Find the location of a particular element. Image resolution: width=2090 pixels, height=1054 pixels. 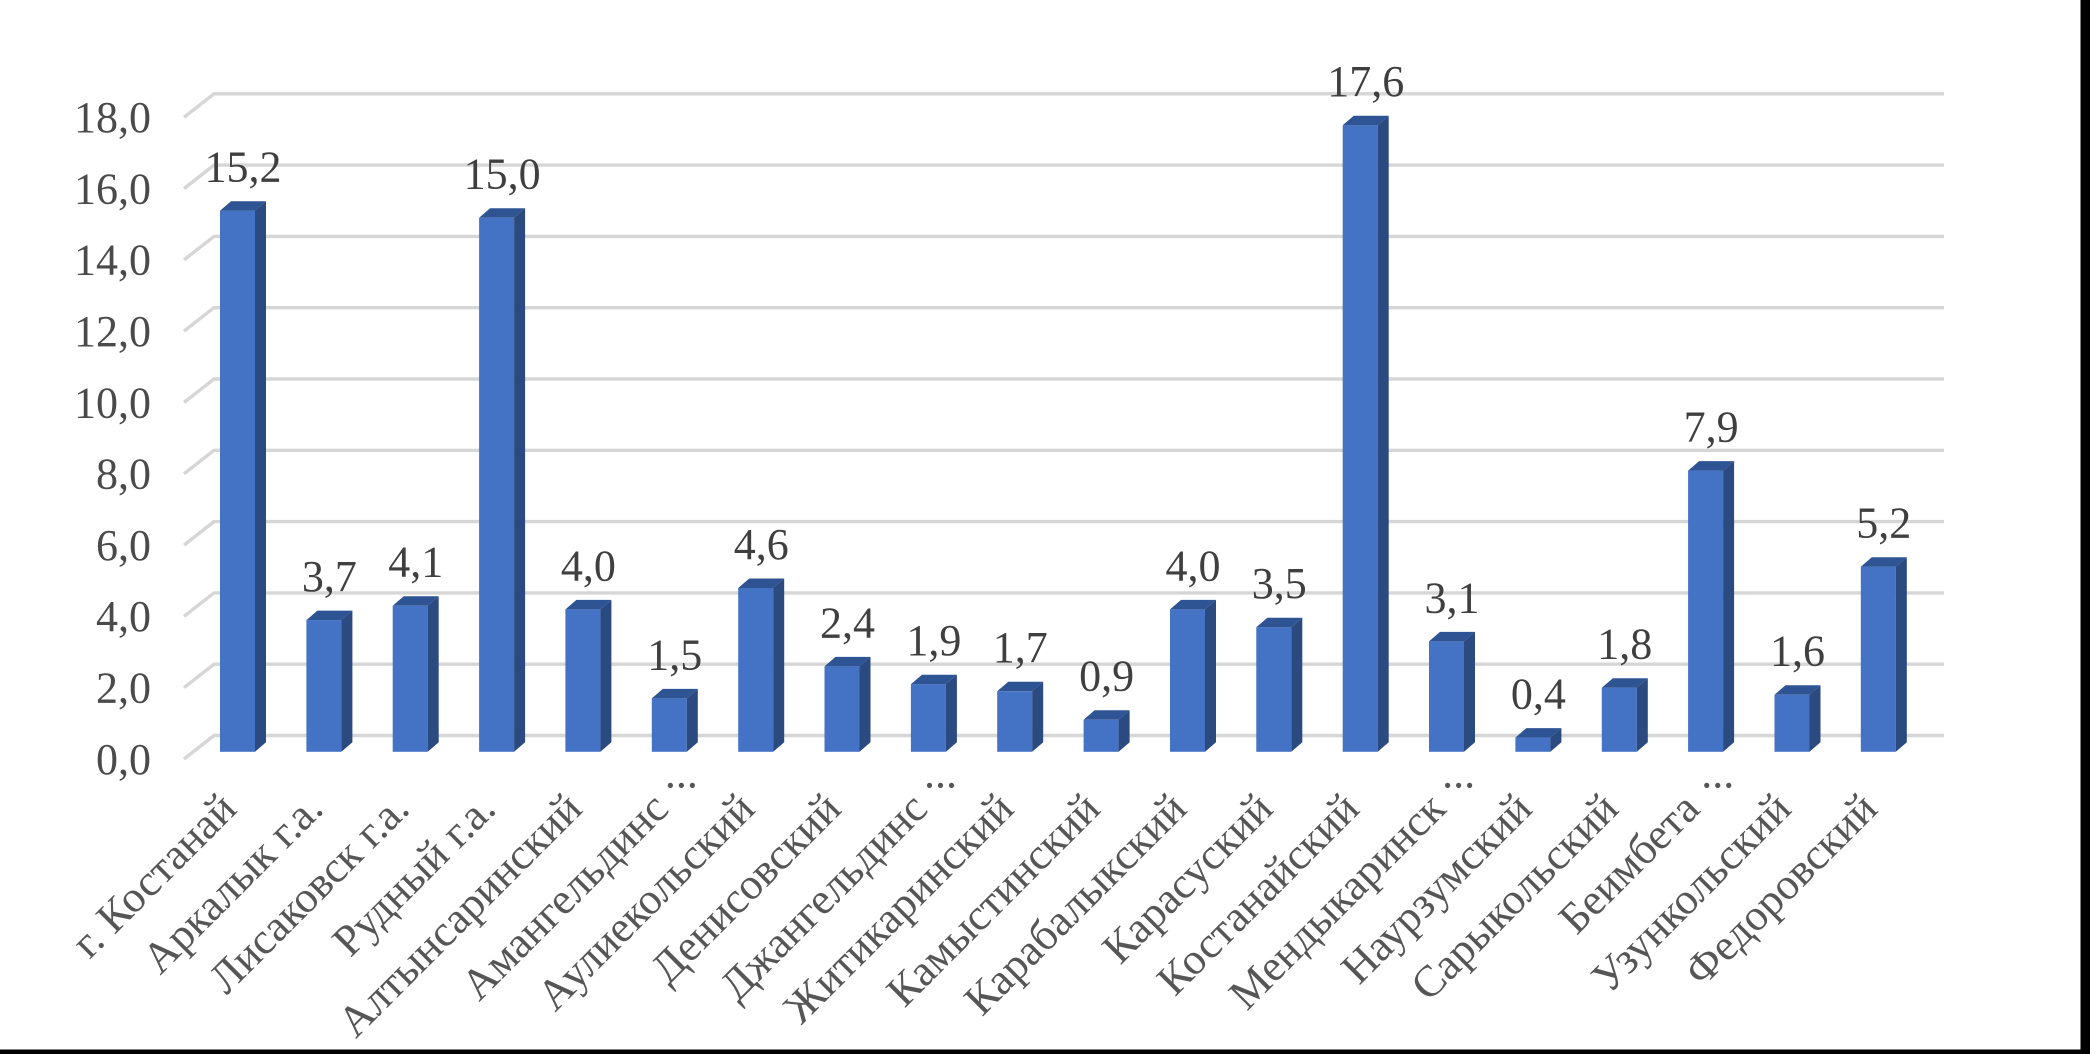

svg-text: 15,2 is located at coordinates (243, 167).